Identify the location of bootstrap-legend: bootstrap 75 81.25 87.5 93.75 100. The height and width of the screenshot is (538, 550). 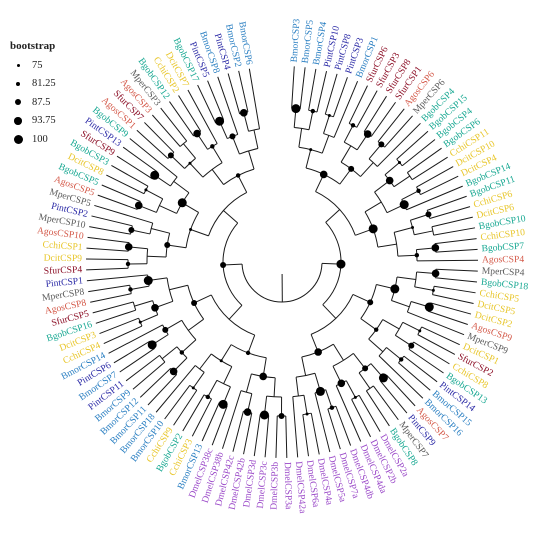
(33, 94).